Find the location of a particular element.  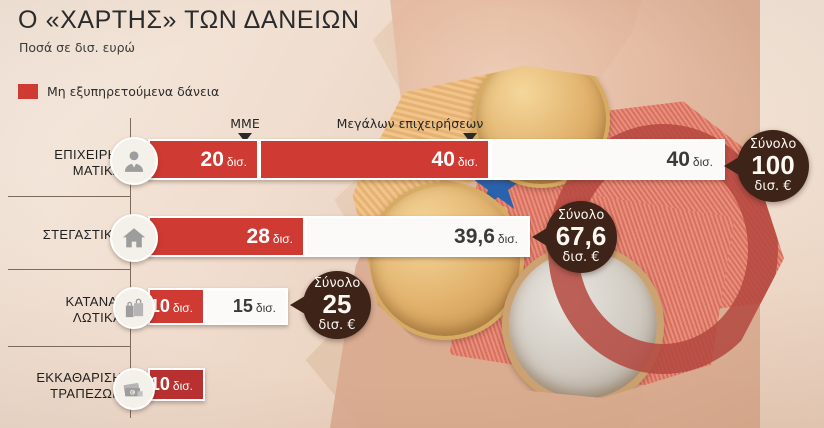

total-unit-business: δισ. € is located at coordinates (773, 186).